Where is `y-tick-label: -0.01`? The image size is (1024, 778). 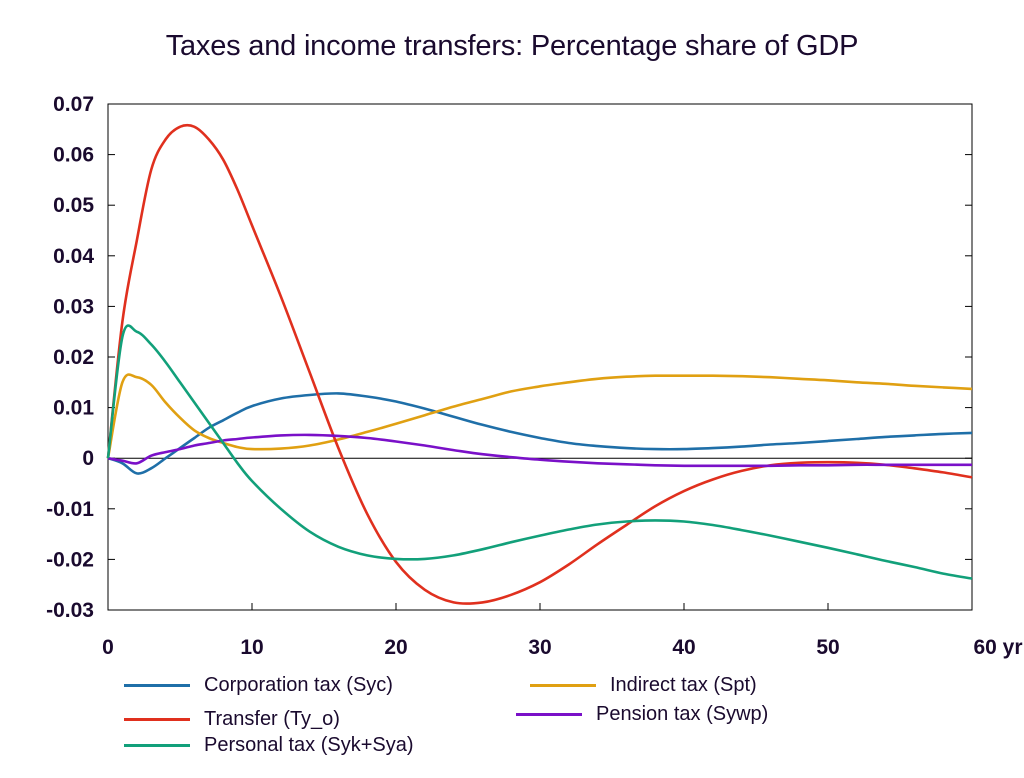 y-tick-label: -0.01 is located at coordinates (70, 509).